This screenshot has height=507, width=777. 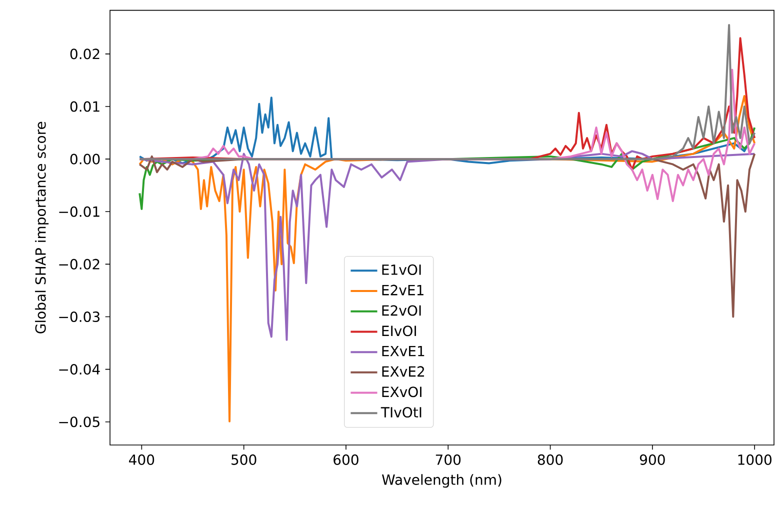 I want to click on y-tick-label: −0.02, so click(x=79, y=264).